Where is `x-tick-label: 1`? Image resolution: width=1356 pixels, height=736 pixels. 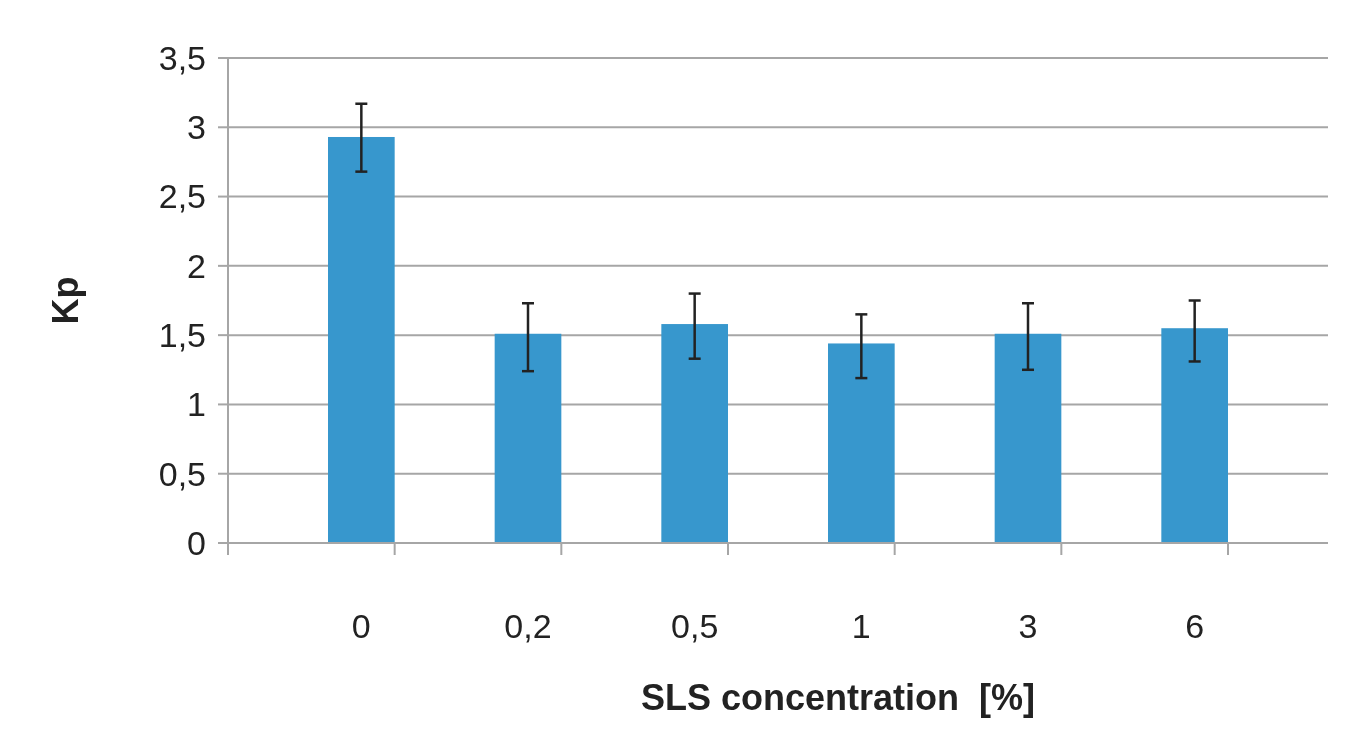
x-tick-label: 1 is located at coordinates (861, 626).